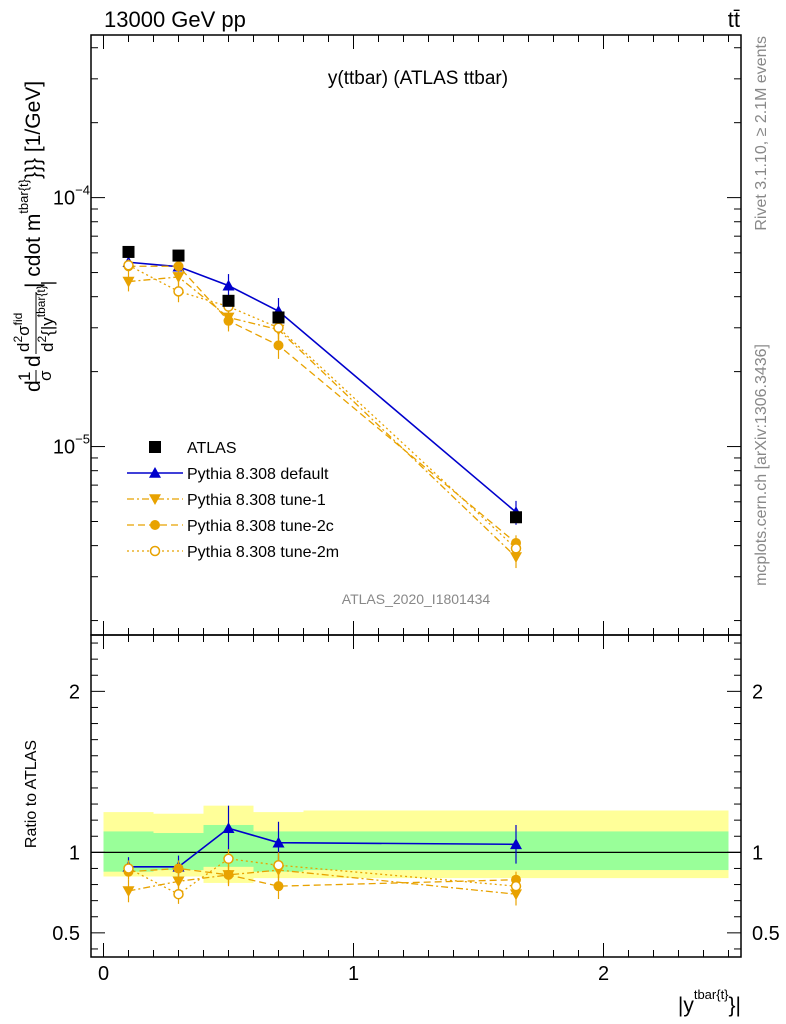 This screenshot has width=786, height=1024. I want to click on xlabel-end: }|, so click(735, 1005).